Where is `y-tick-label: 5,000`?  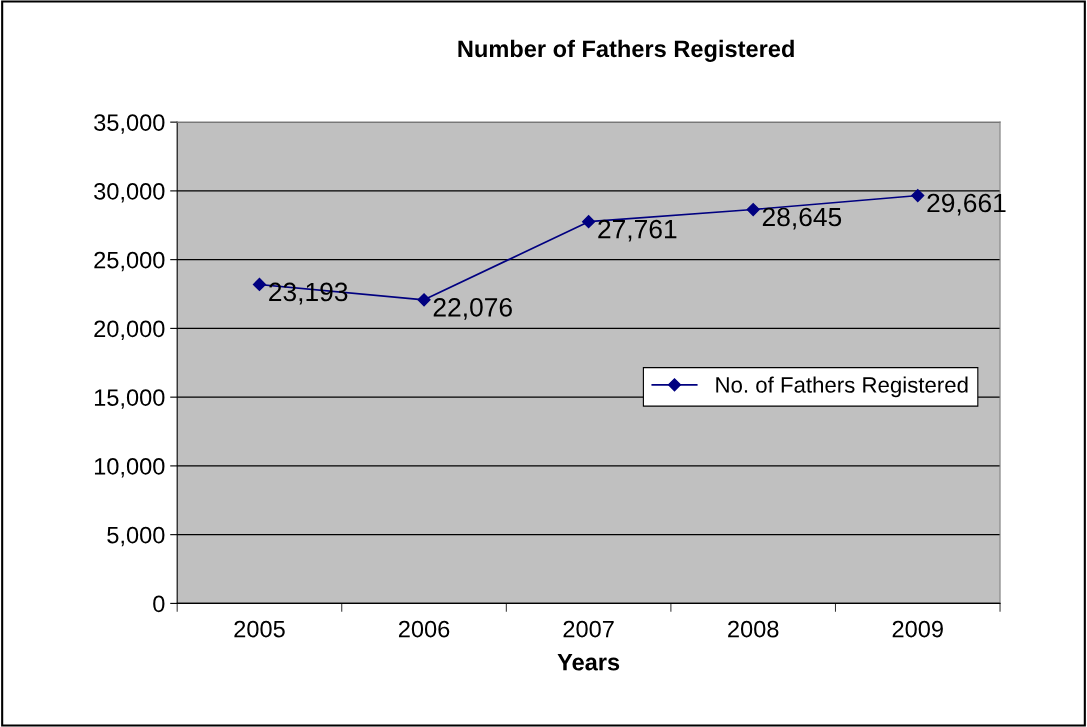 y-tick-label: 5,000 is located at coordinates (136, 536).